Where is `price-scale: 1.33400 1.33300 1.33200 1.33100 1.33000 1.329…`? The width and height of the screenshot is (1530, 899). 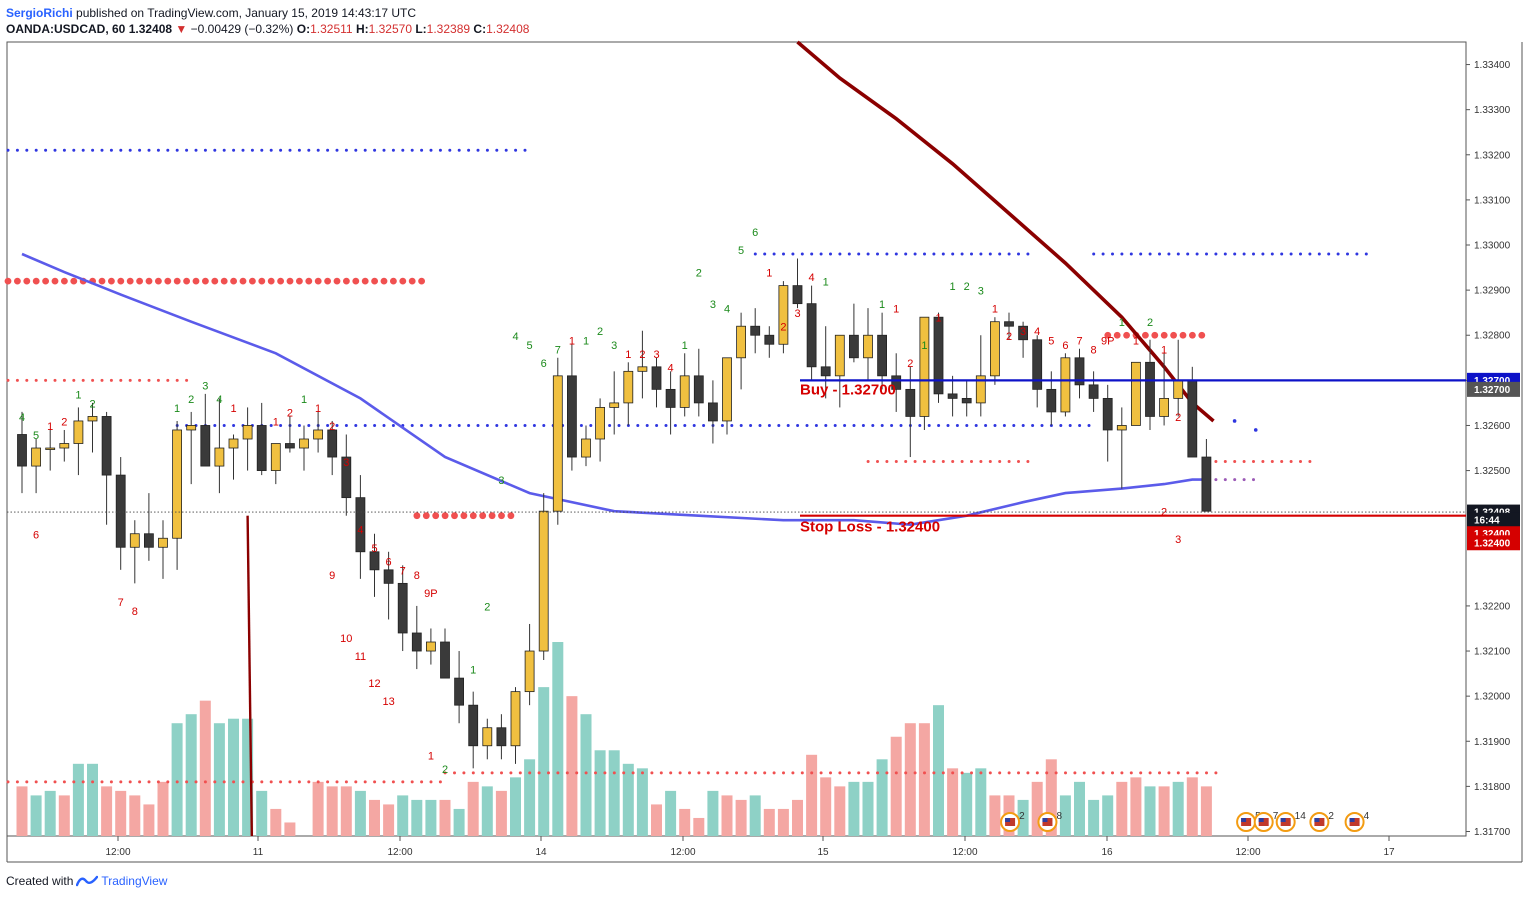 price-scale: 1.33400 1.33300 1.33200 1.33100 1.33000 1.329… is located at coordinates (1488, 449).